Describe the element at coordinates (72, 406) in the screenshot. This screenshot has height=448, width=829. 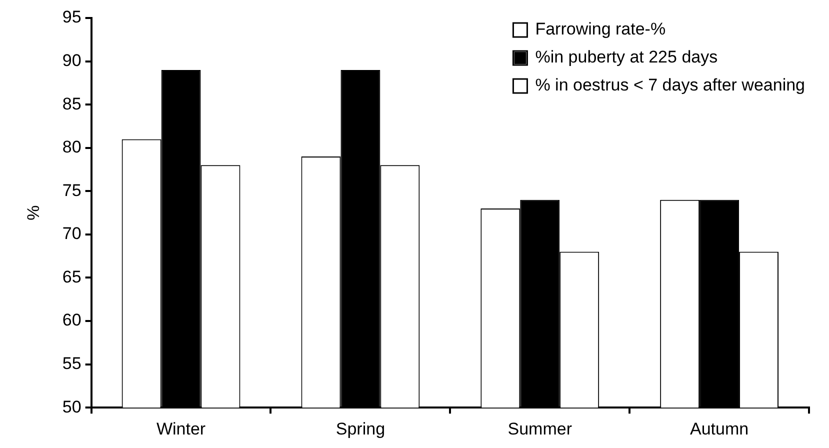
I see `y-tick-label: 50` at that location.